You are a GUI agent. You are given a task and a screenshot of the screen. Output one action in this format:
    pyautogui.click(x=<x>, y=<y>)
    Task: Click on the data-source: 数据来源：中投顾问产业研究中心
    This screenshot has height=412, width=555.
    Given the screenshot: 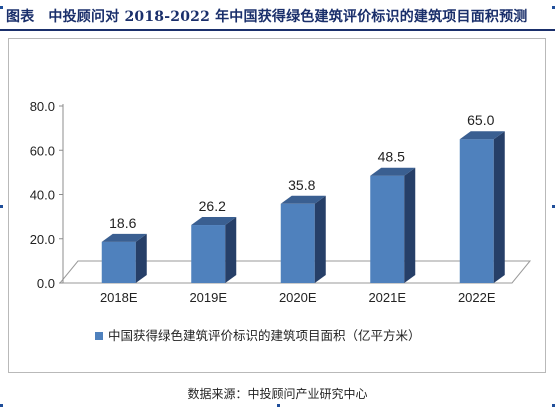 What is the action you would take?
    pyautogui.click(x=277, y=394)
    